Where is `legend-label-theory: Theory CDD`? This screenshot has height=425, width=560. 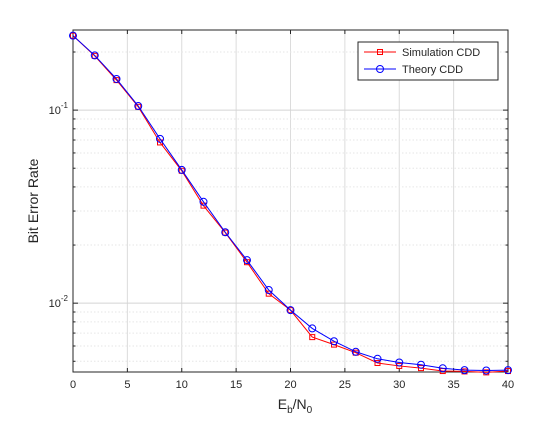
legend-label-theory: Theory CDD is located at coordinates (432, 70).